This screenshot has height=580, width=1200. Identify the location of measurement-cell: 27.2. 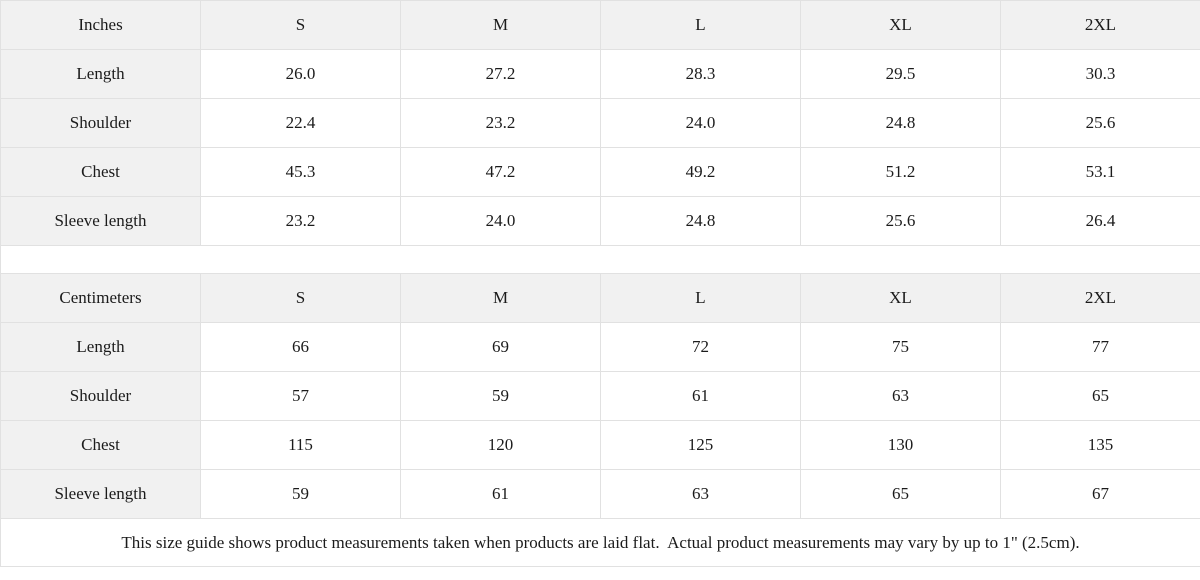
(500, 74).